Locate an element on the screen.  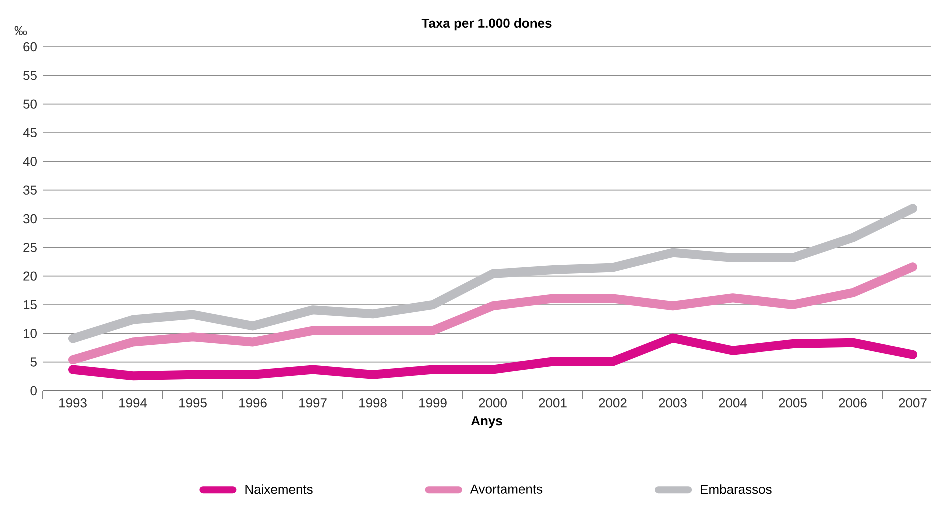
y-tick-label: 0 is located at coordinates (33, 391).